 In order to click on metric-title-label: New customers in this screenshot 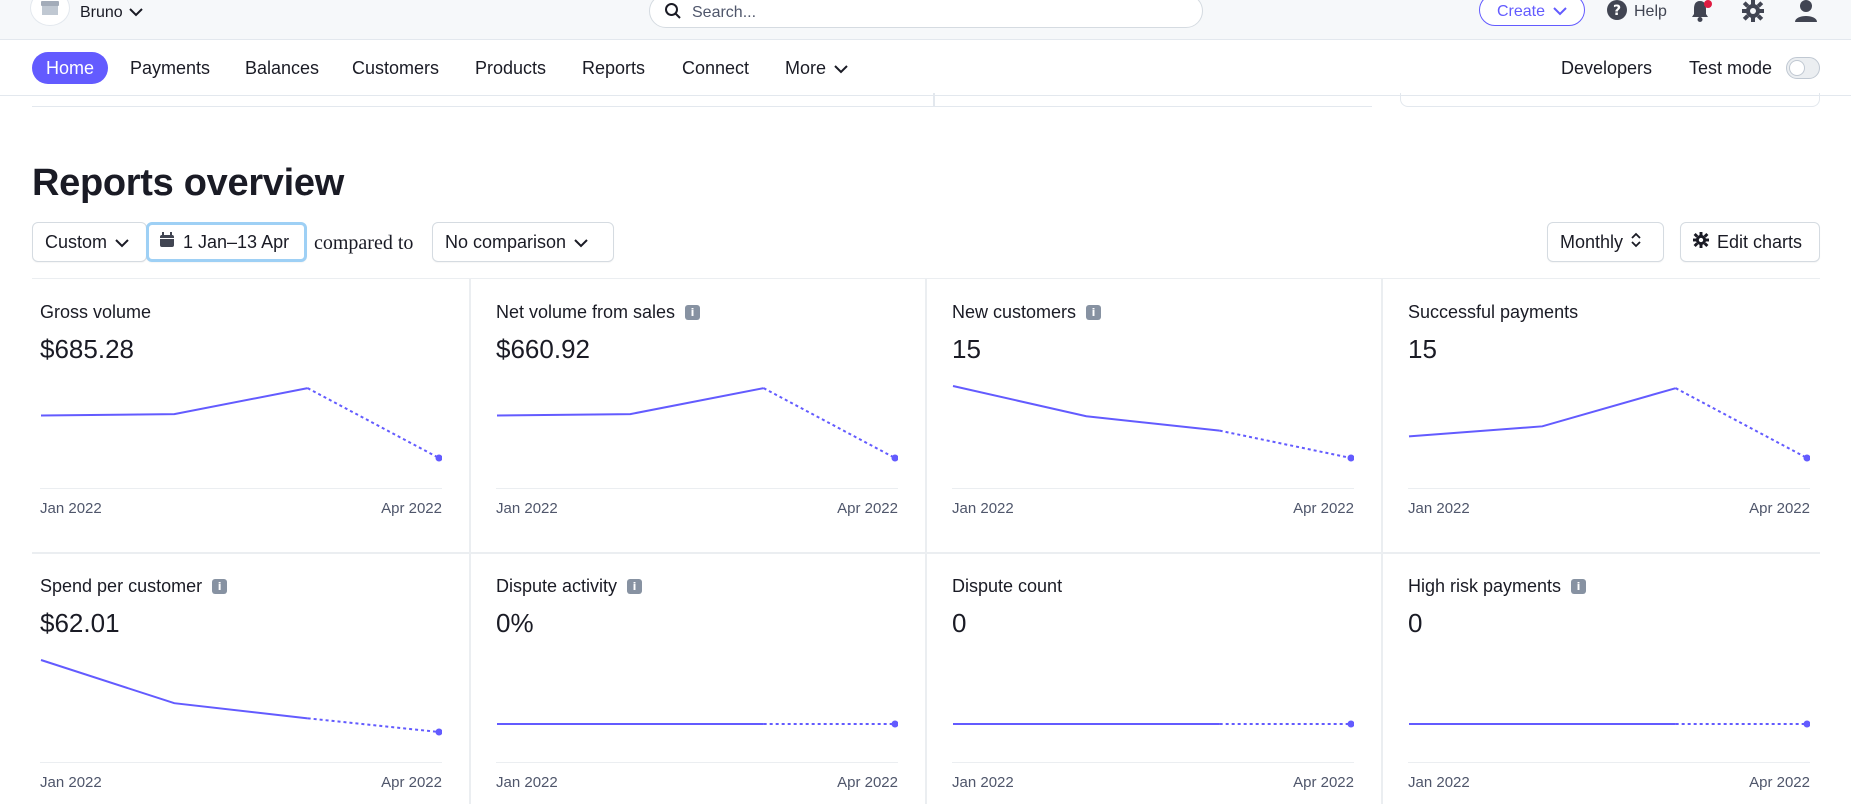, I will do `click(1014, 312)`.